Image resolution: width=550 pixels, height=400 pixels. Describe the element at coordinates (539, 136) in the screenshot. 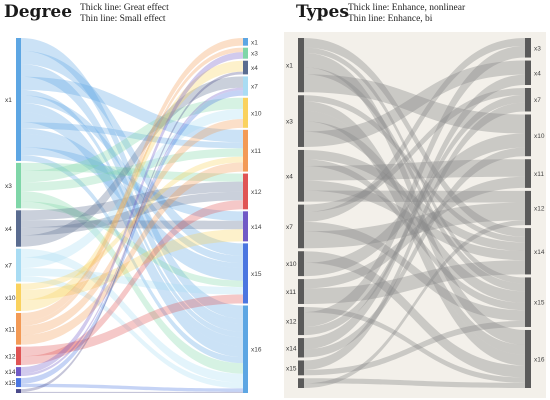

I see `types-right-node-label: x10` at that location.